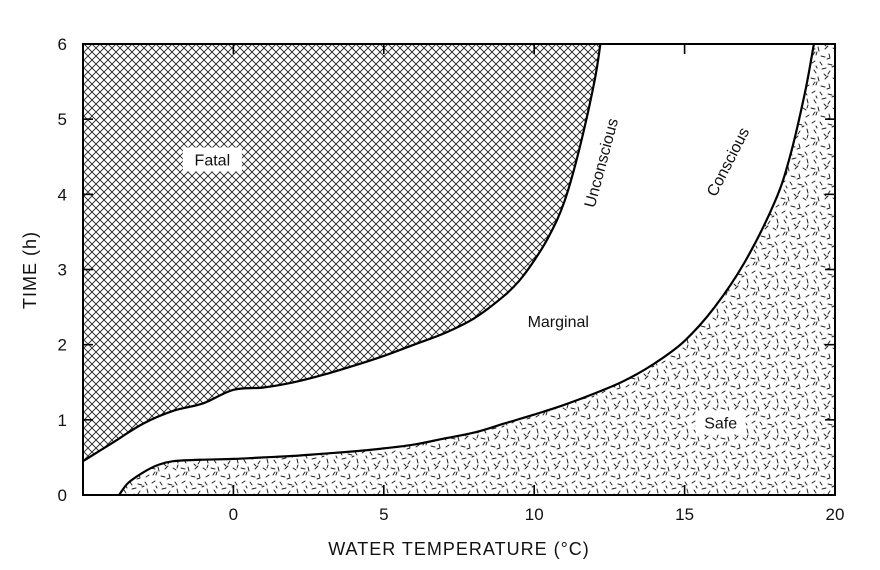 This screenshot has height=570, width=880. What do you see at coordinates (602, 163) in the screenshot?
I see `annotation-unconscious: Unconscious` at bounding box center [602, 163].